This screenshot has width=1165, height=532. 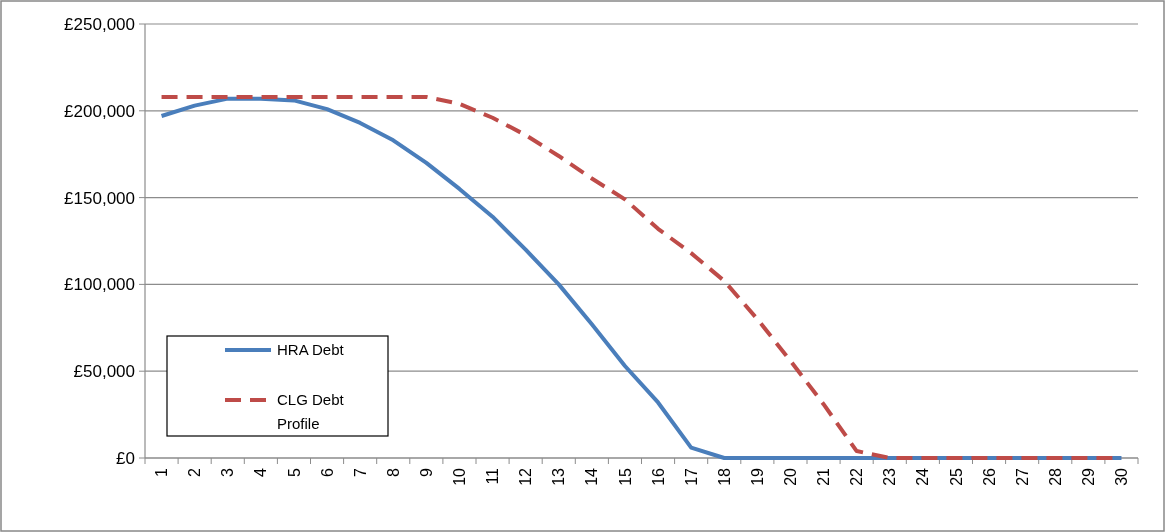 I want to click on x-tick-label: 20, so click(x=791, y=476).